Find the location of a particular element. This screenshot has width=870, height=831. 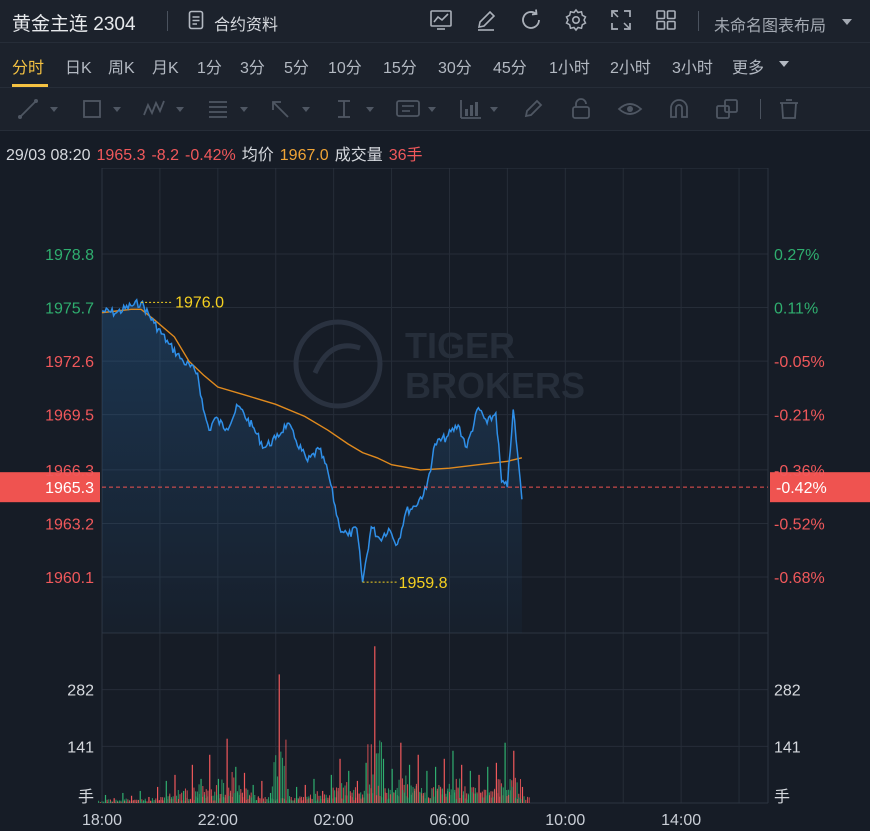

measure-tool-icon is located at coordinates (345, 109).